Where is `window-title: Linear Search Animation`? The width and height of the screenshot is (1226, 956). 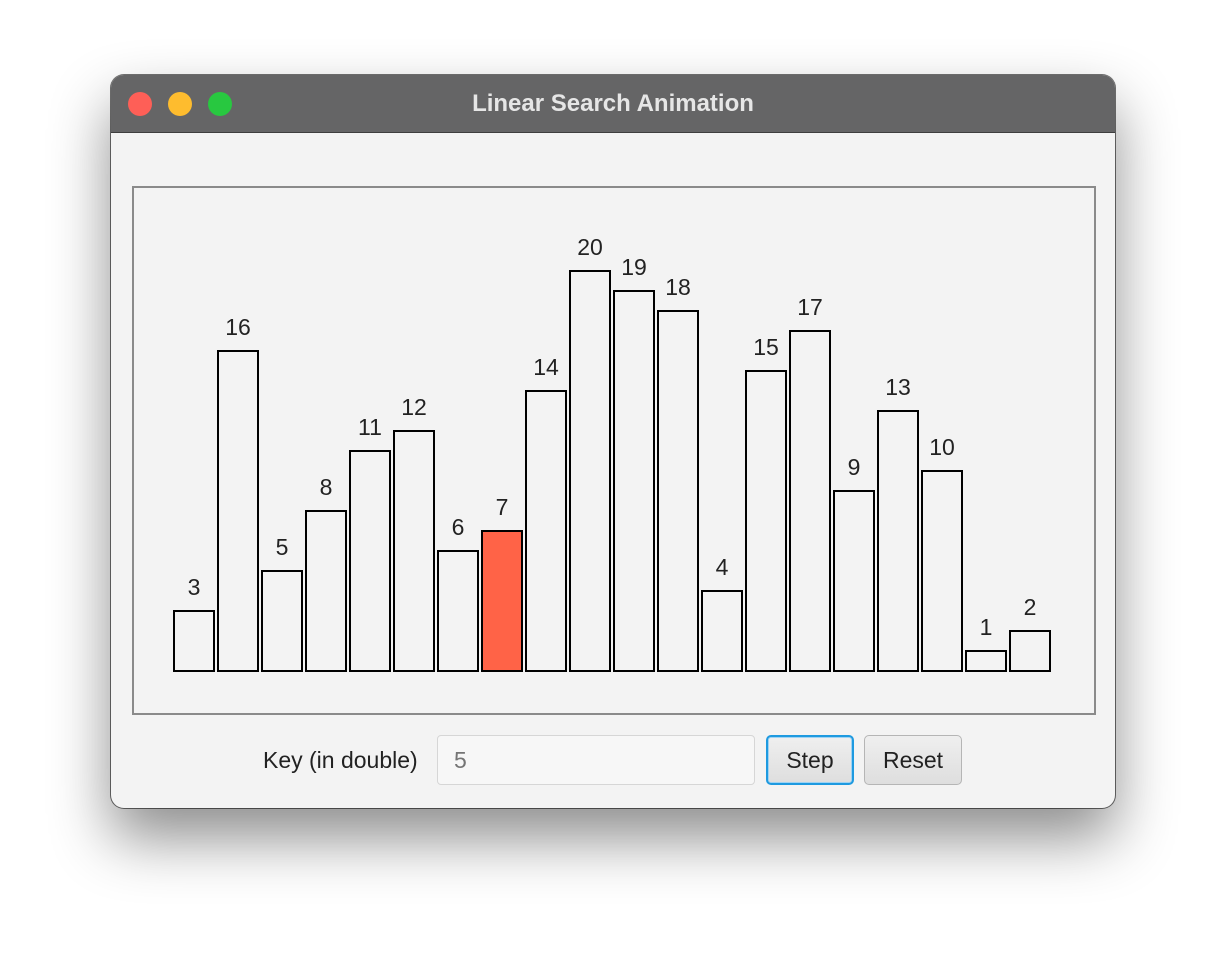
window-title: Linear Search Animation is located at coordinates (613, 103).